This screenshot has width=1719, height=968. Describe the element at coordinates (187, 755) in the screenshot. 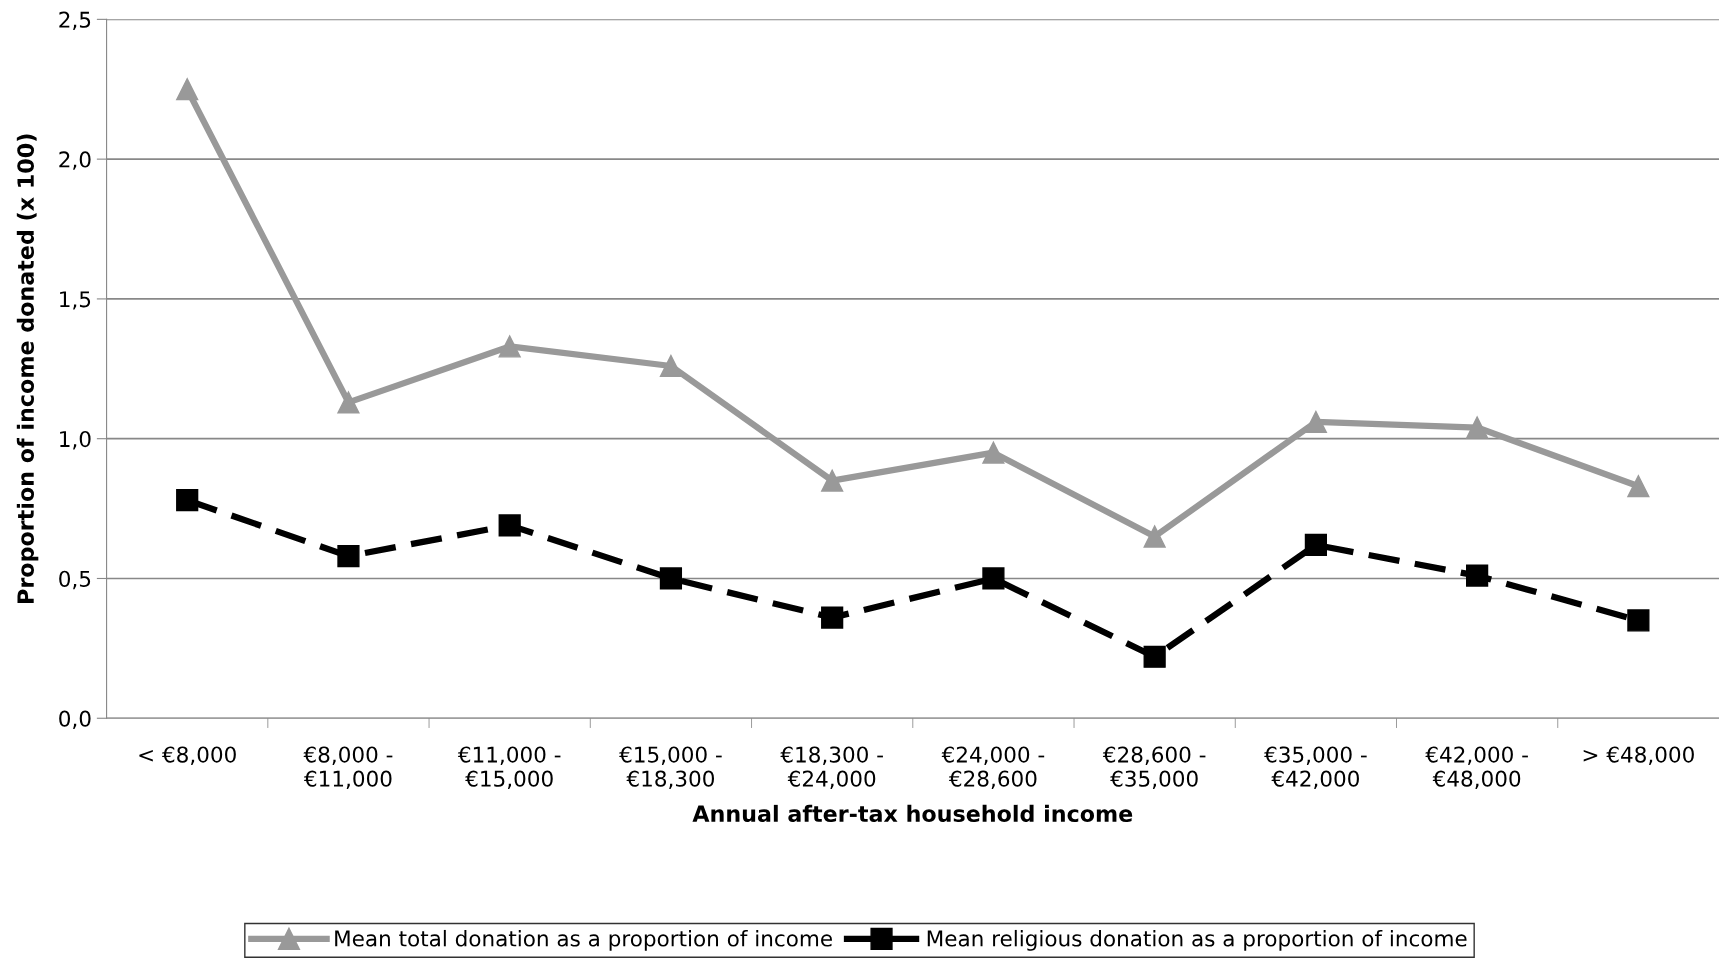

I see `x-tick-label: < €8,000` at that location.